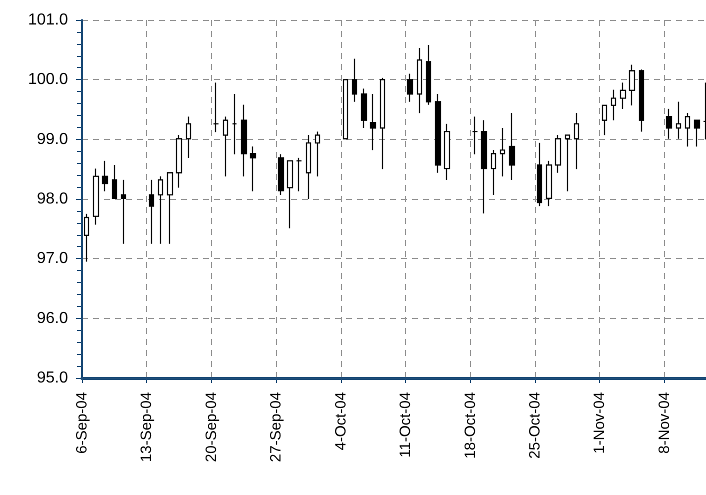  I want to click on x-tick-label: 20-Sep-04, so click(211, 427).